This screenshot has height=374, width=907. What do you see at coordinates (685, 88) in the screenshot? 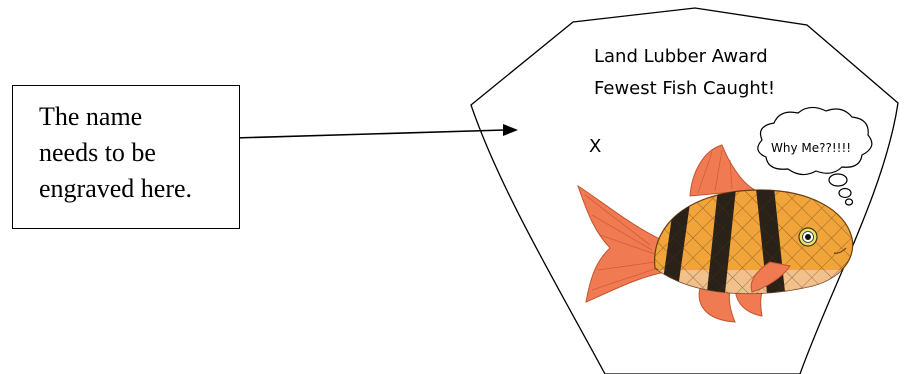
I see `award-subtitle: Fewest Fish Caught!` at bounding box center [685, 88].